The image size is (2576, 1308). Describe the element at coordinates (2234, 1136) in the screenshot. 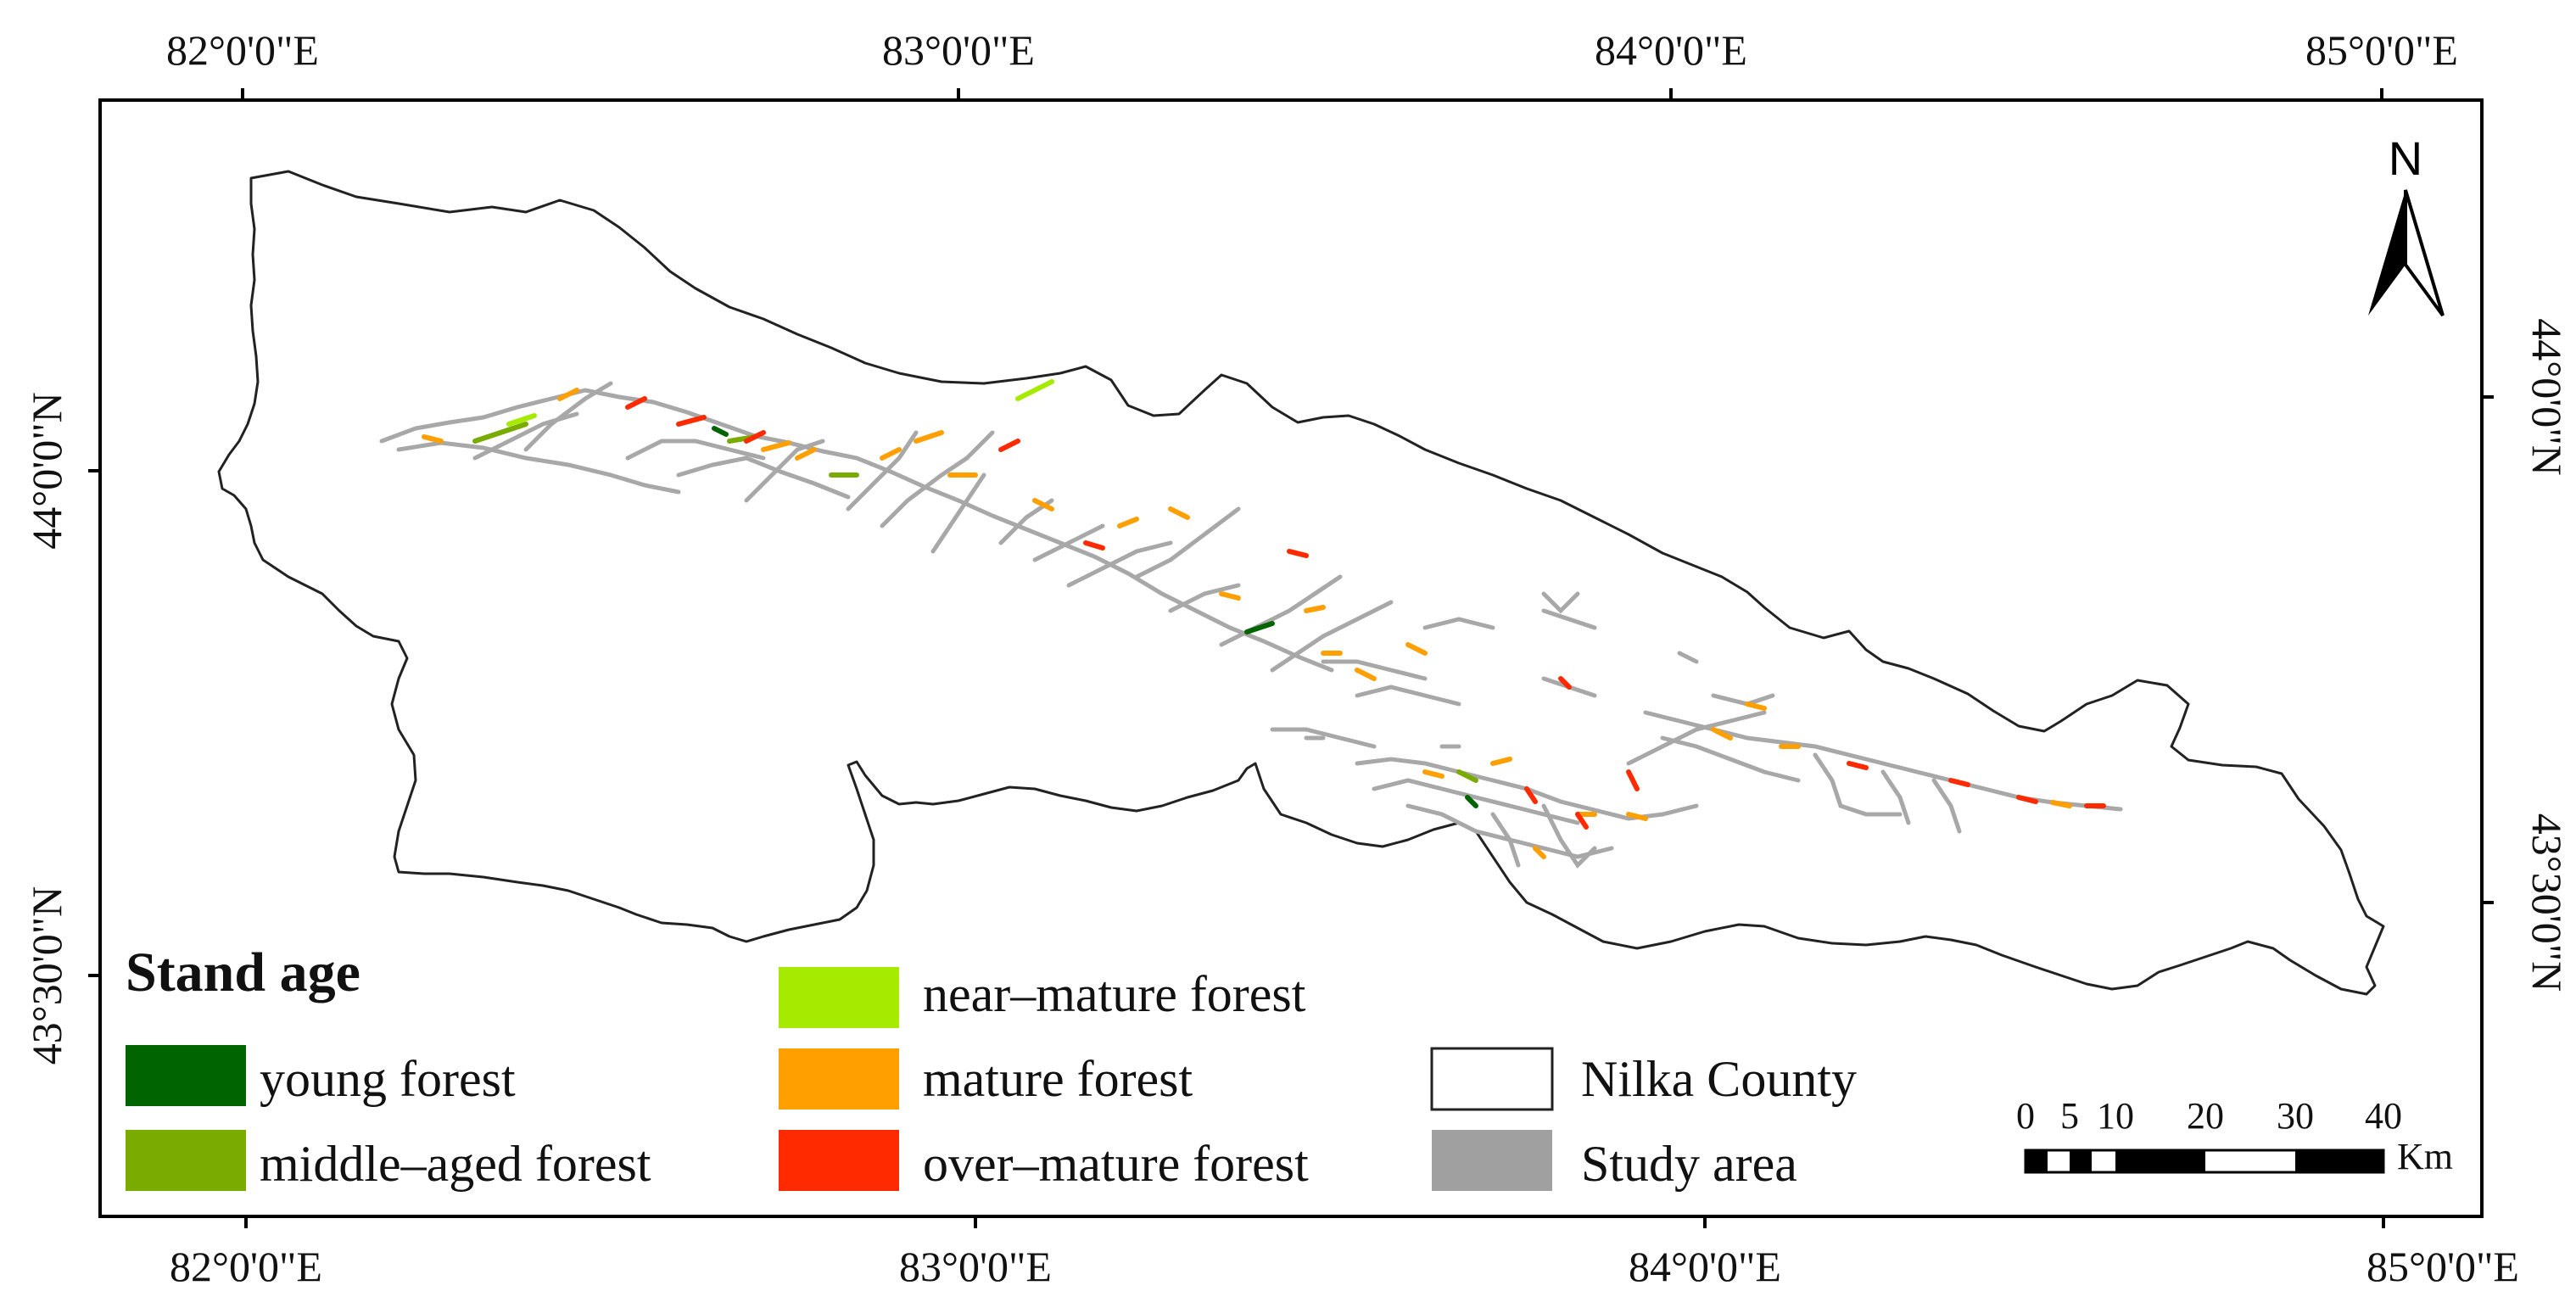

I see `scale-bar: 0 5 10 20 30 40 Km` at that location.